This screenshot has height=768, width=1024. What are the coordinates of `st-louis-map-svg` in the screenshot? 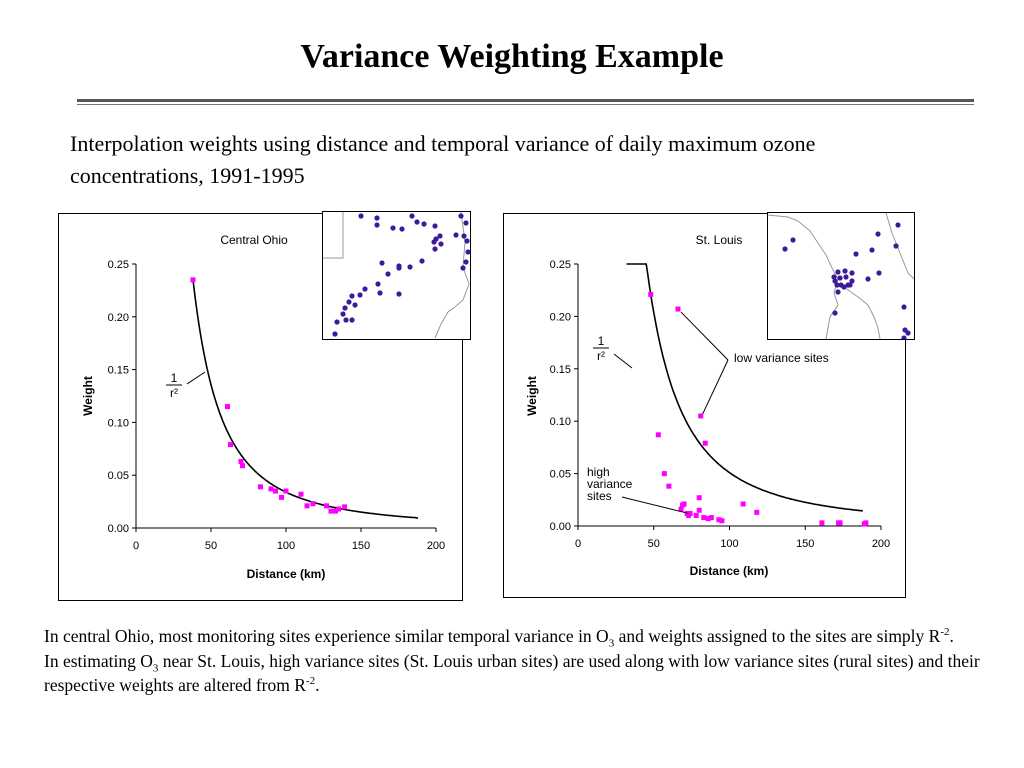 It's located at (841, 276).